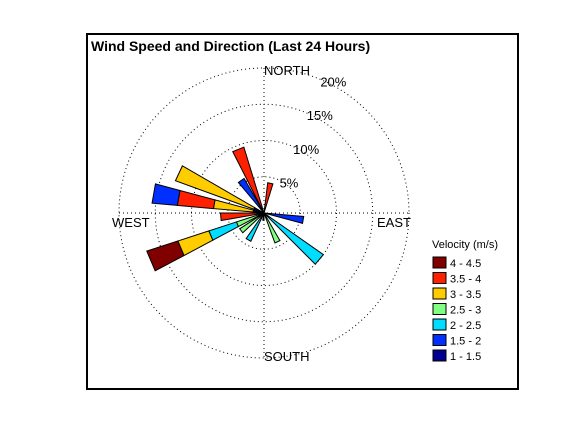  I want to click on legend-label-2: 3 - 3.5, so click(465, 295).